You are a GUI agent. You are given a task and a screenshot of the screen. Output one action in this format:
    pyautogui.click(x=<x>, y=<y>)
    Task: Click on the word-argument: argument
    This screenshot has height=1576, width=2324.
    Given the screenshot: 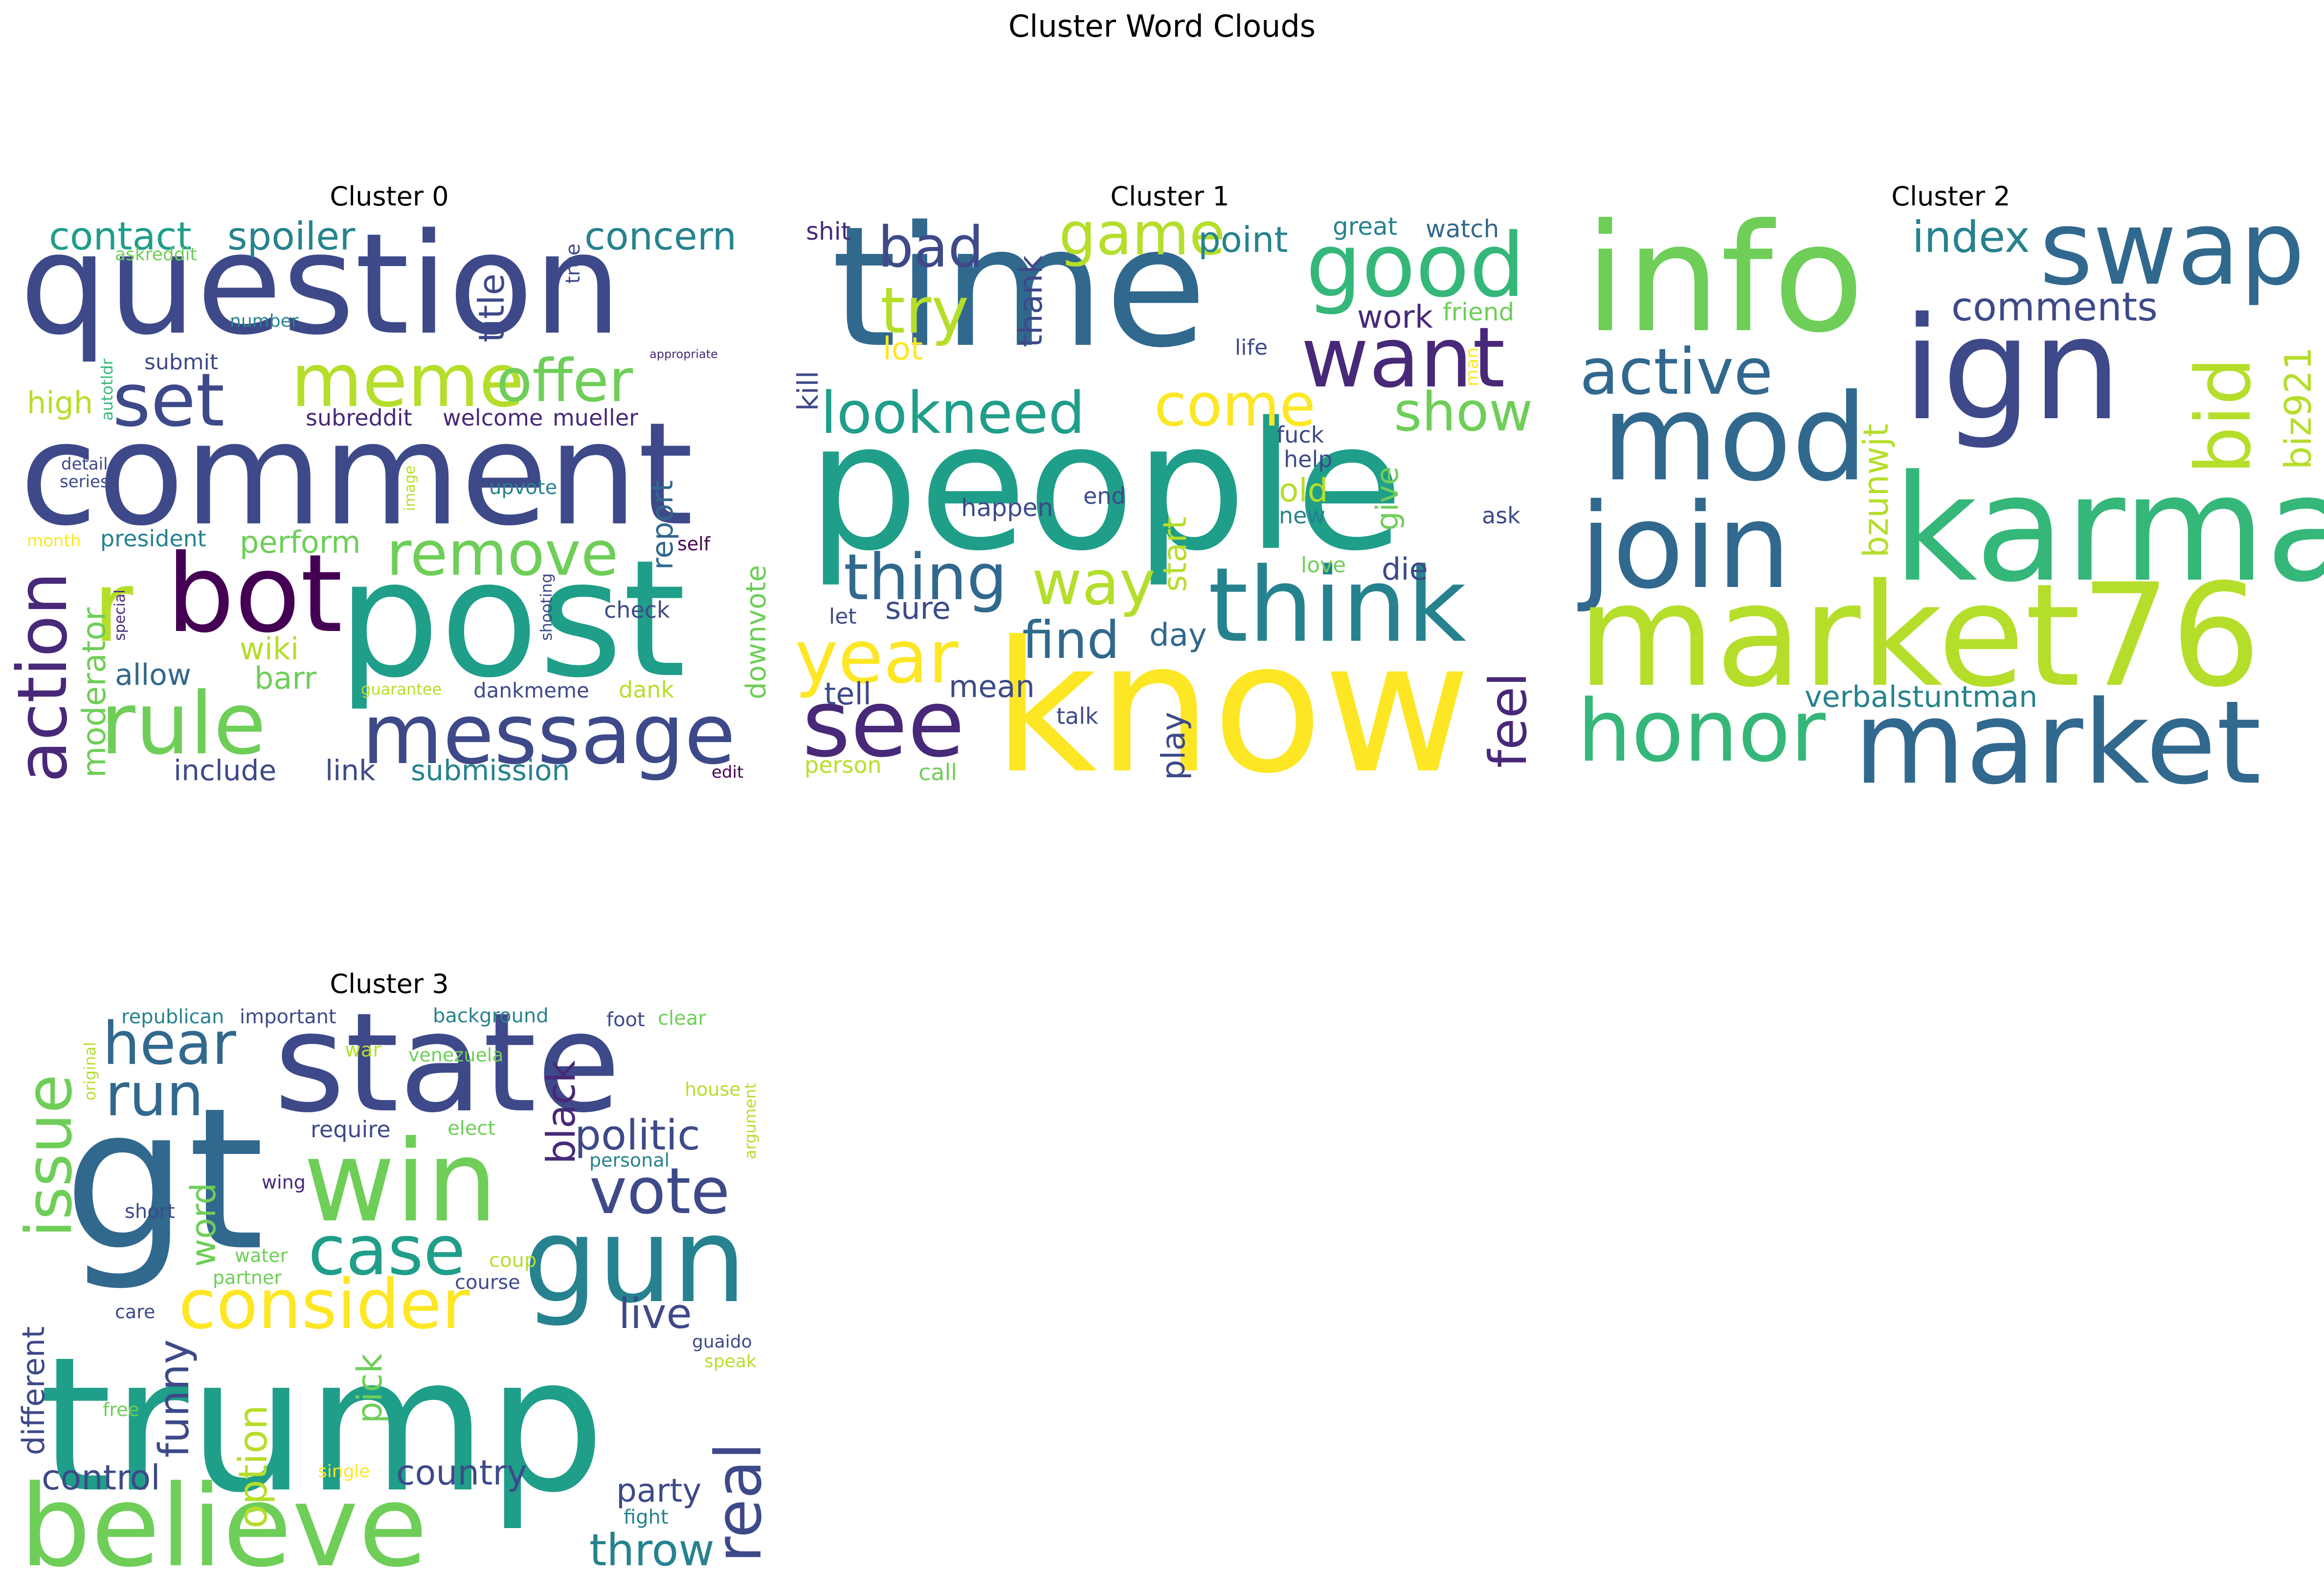 What is the action you would take?
    pyautogui.click(x=750, y=1121)
    